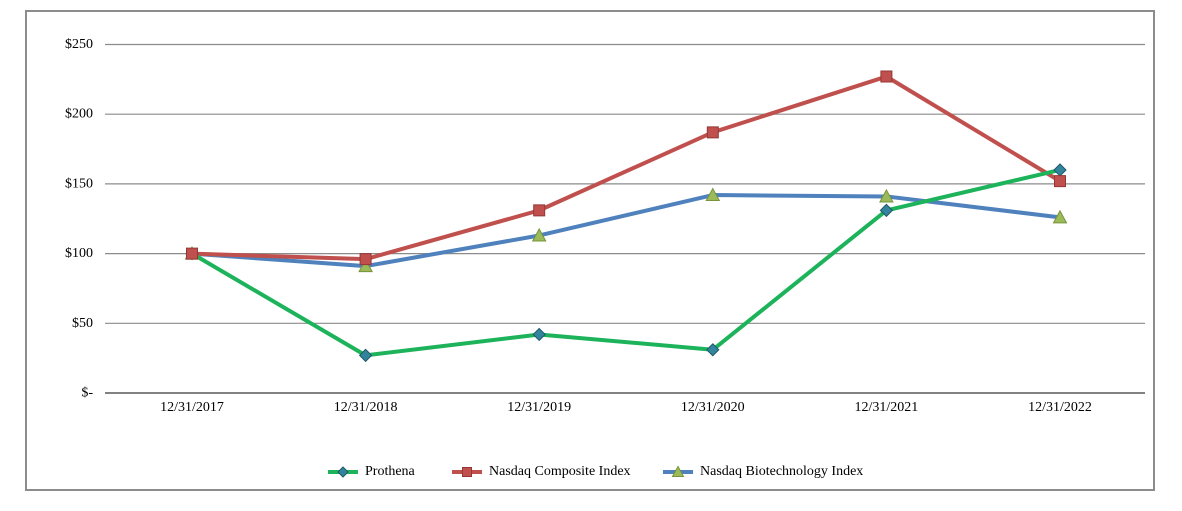 This screenshot has height=511, width=1182. What do you see at coordinates (79, 183) in the screenshot?
I see `y-tick-label: $150` at bounding box center [79, 183].